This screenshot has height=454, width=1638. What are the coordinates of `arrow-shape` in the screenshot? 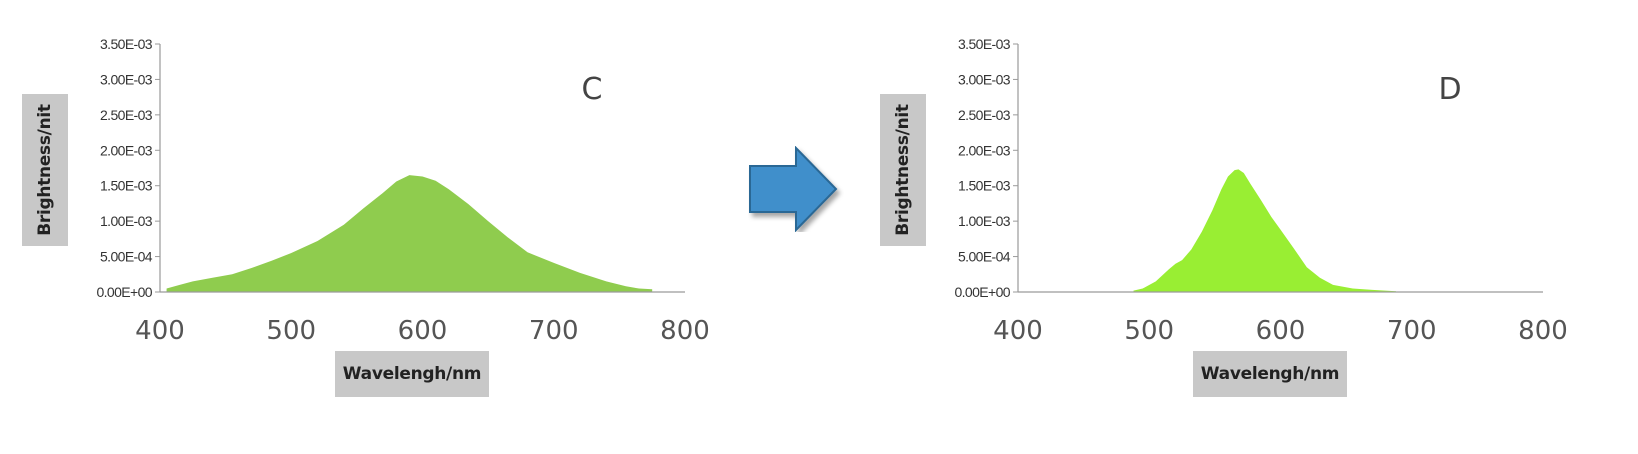 It's located at (793, 189).